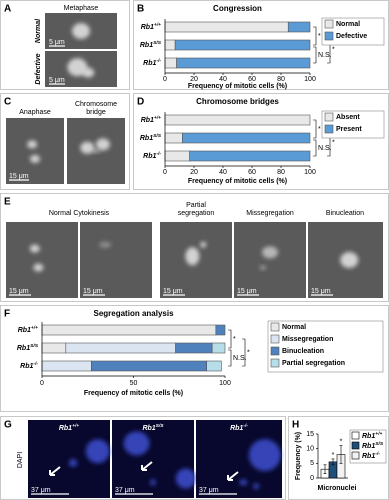  What do you see at coordinates (69, 427) in the screenshot?
I see `image-title: Rb1+/+` at bounding box center [69, 427].